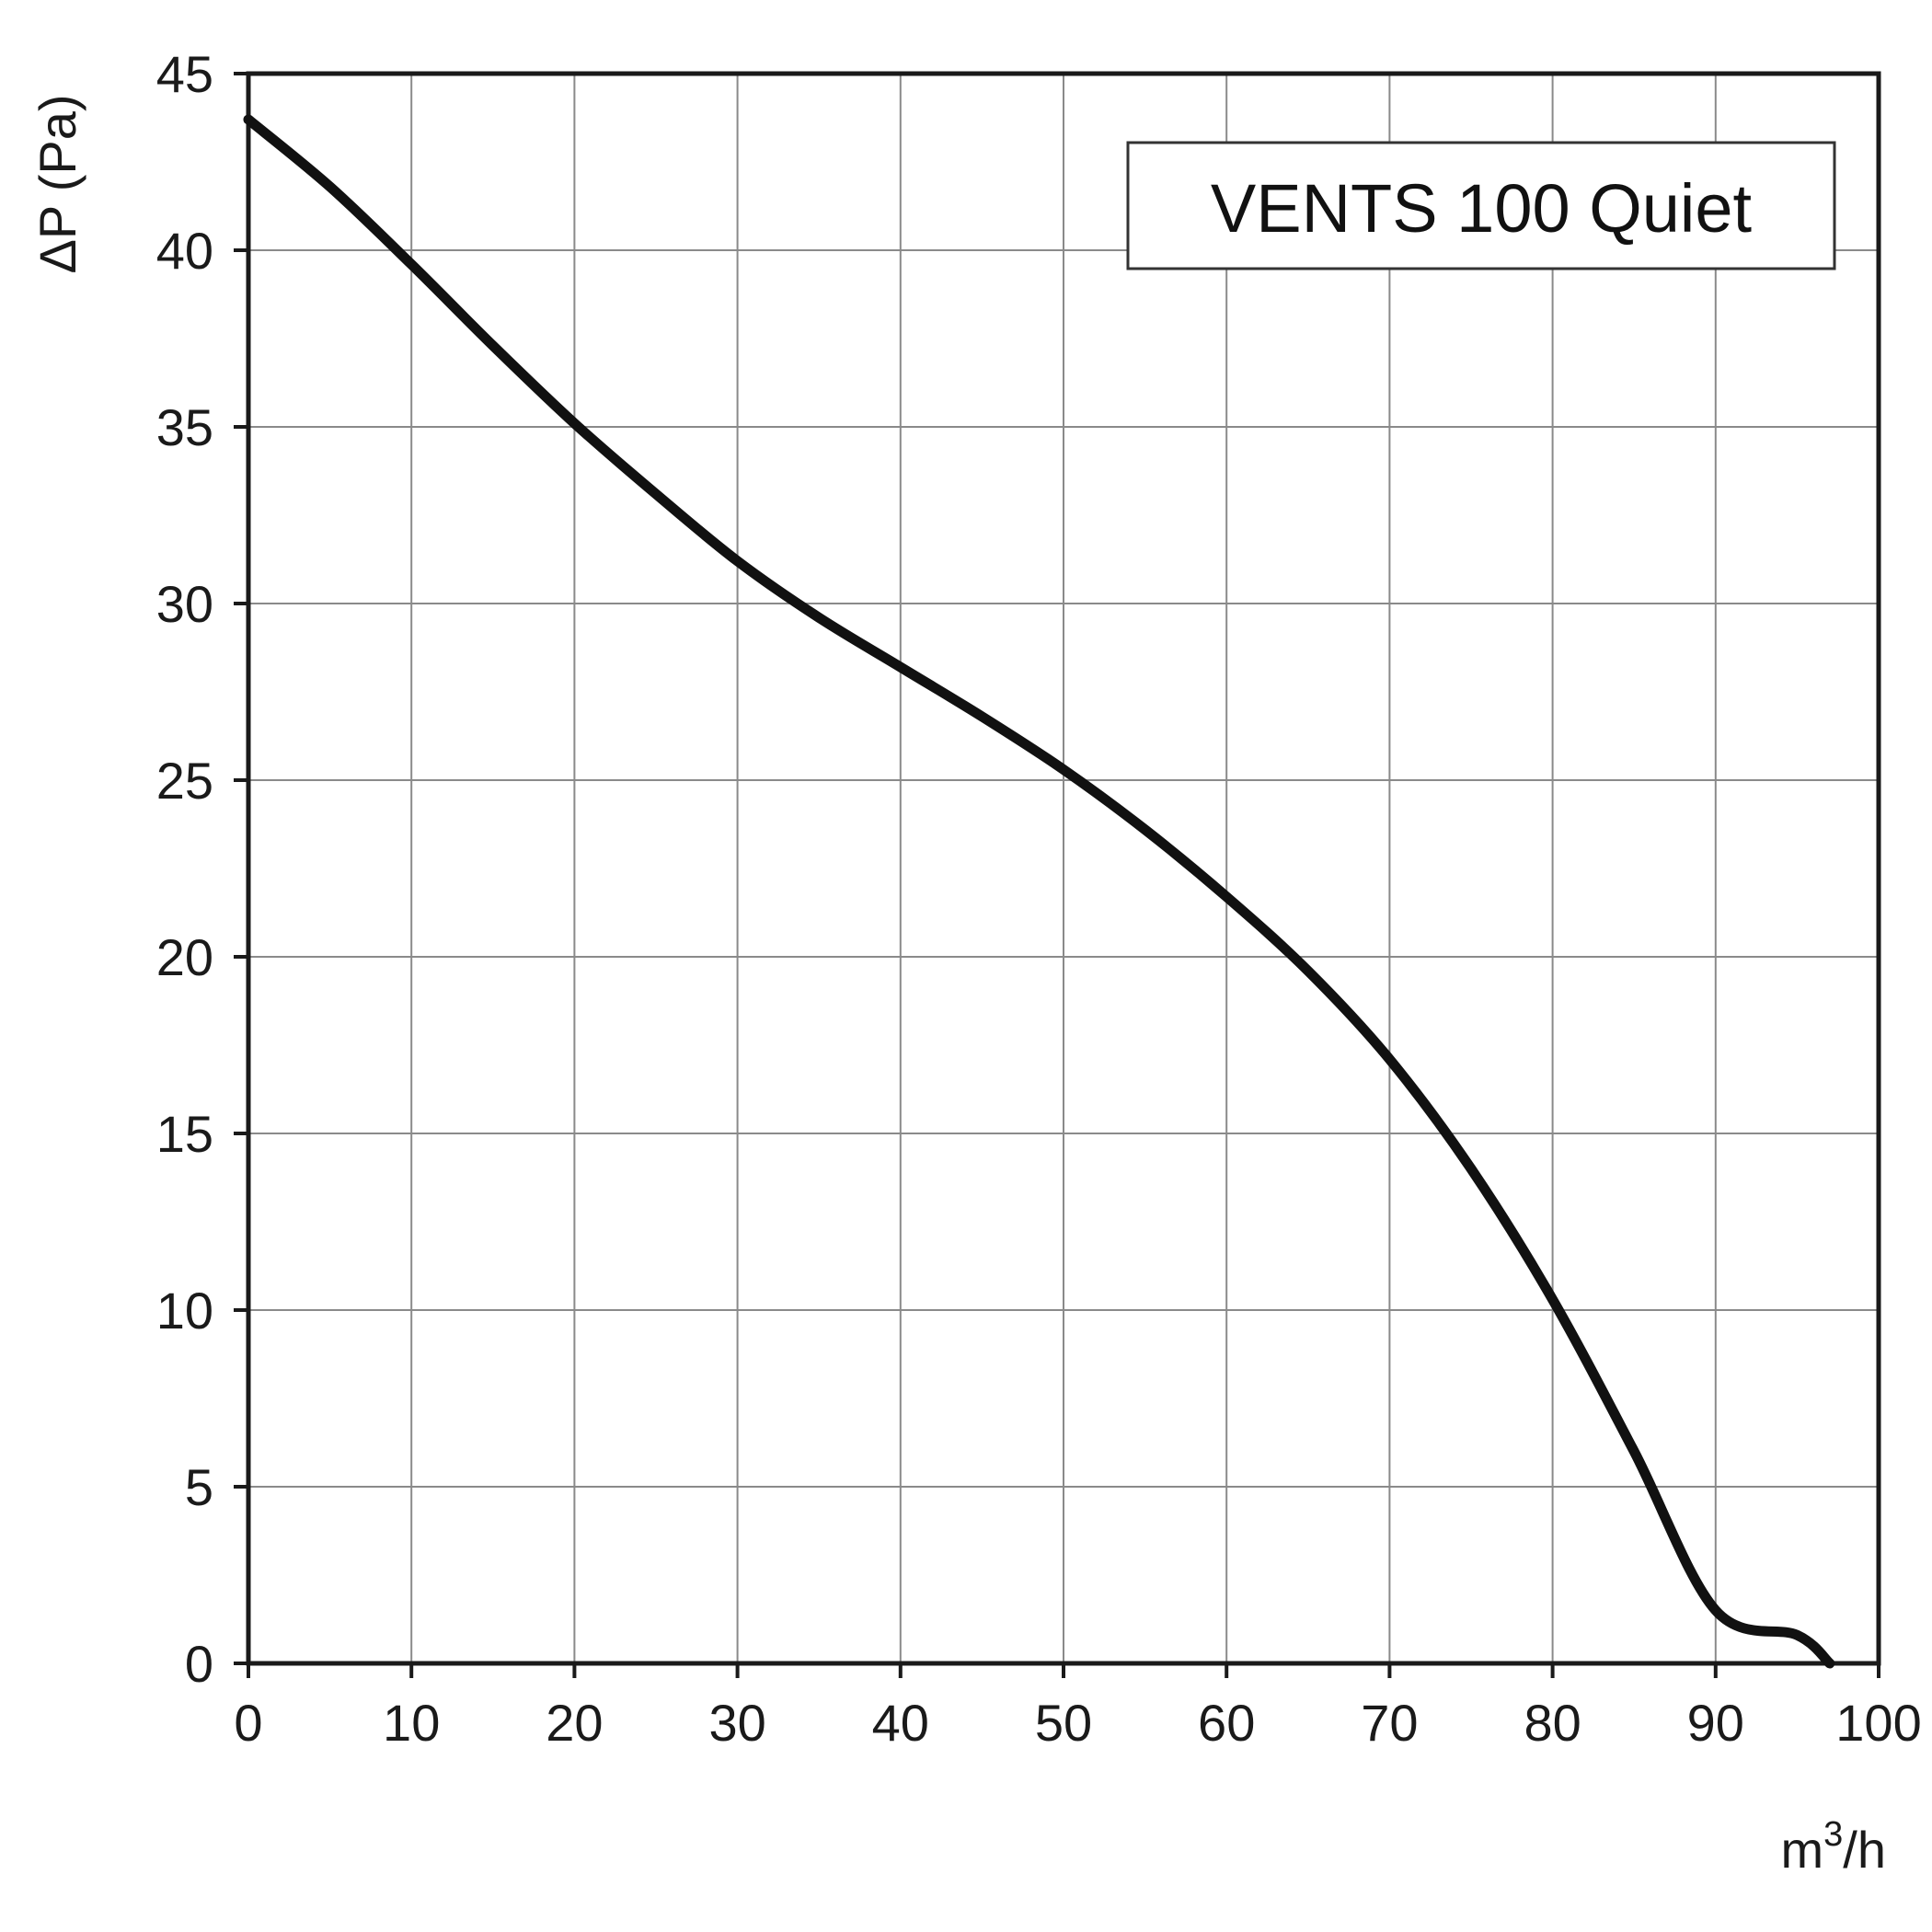 This screenshot has width=1932, height=1932. I want to click on y-tick-label-40: 40, so click(184, 251).